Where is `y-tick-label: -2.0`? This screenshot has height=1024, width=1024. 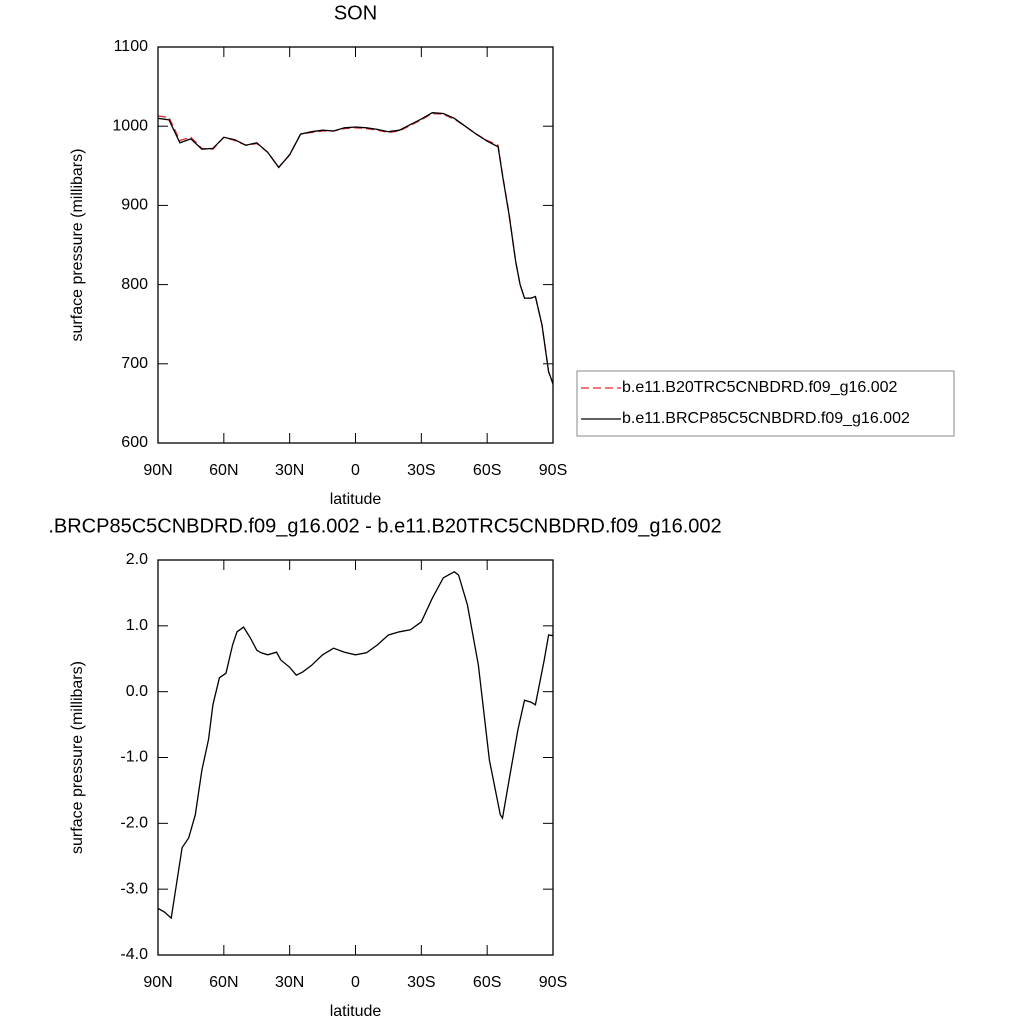 y-tick-label: -2.0 is located at coordinates (134, 823).